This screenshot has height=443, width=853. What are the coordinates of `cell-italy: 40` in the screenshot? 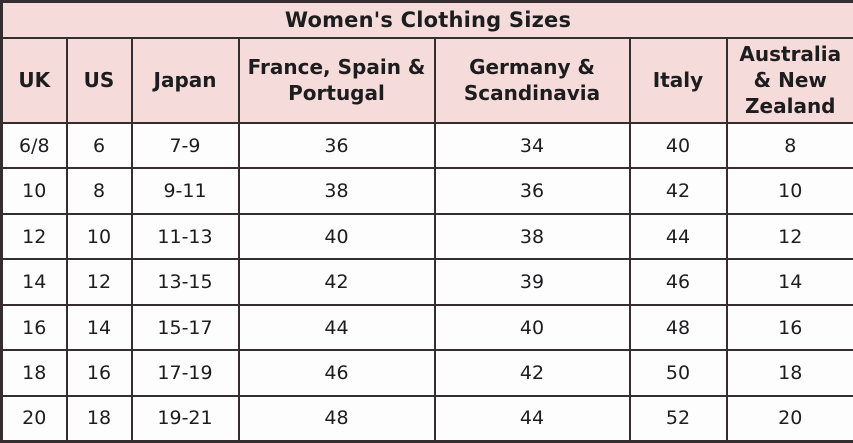 It's located at (678, 145).